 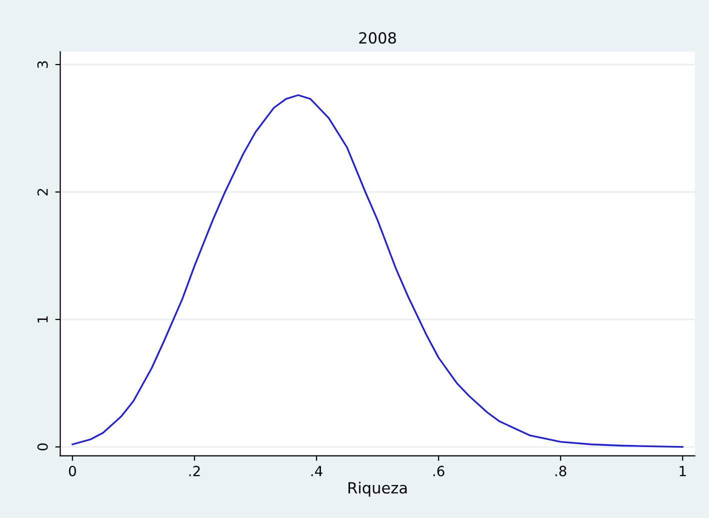 What do you see at coordinates (42, 192) in the screenshot?
I see `y-tick-label: 2` at bounding box center [42, 192].